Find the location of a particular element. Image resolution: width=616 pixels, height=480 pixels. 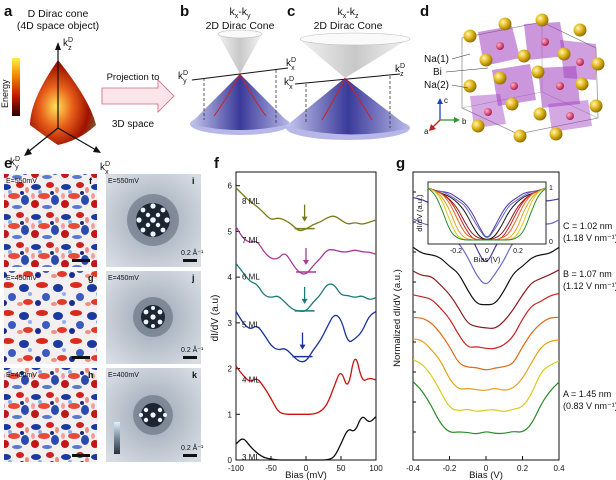

label-na2: Na(2) is located at coordinates (436, 85).